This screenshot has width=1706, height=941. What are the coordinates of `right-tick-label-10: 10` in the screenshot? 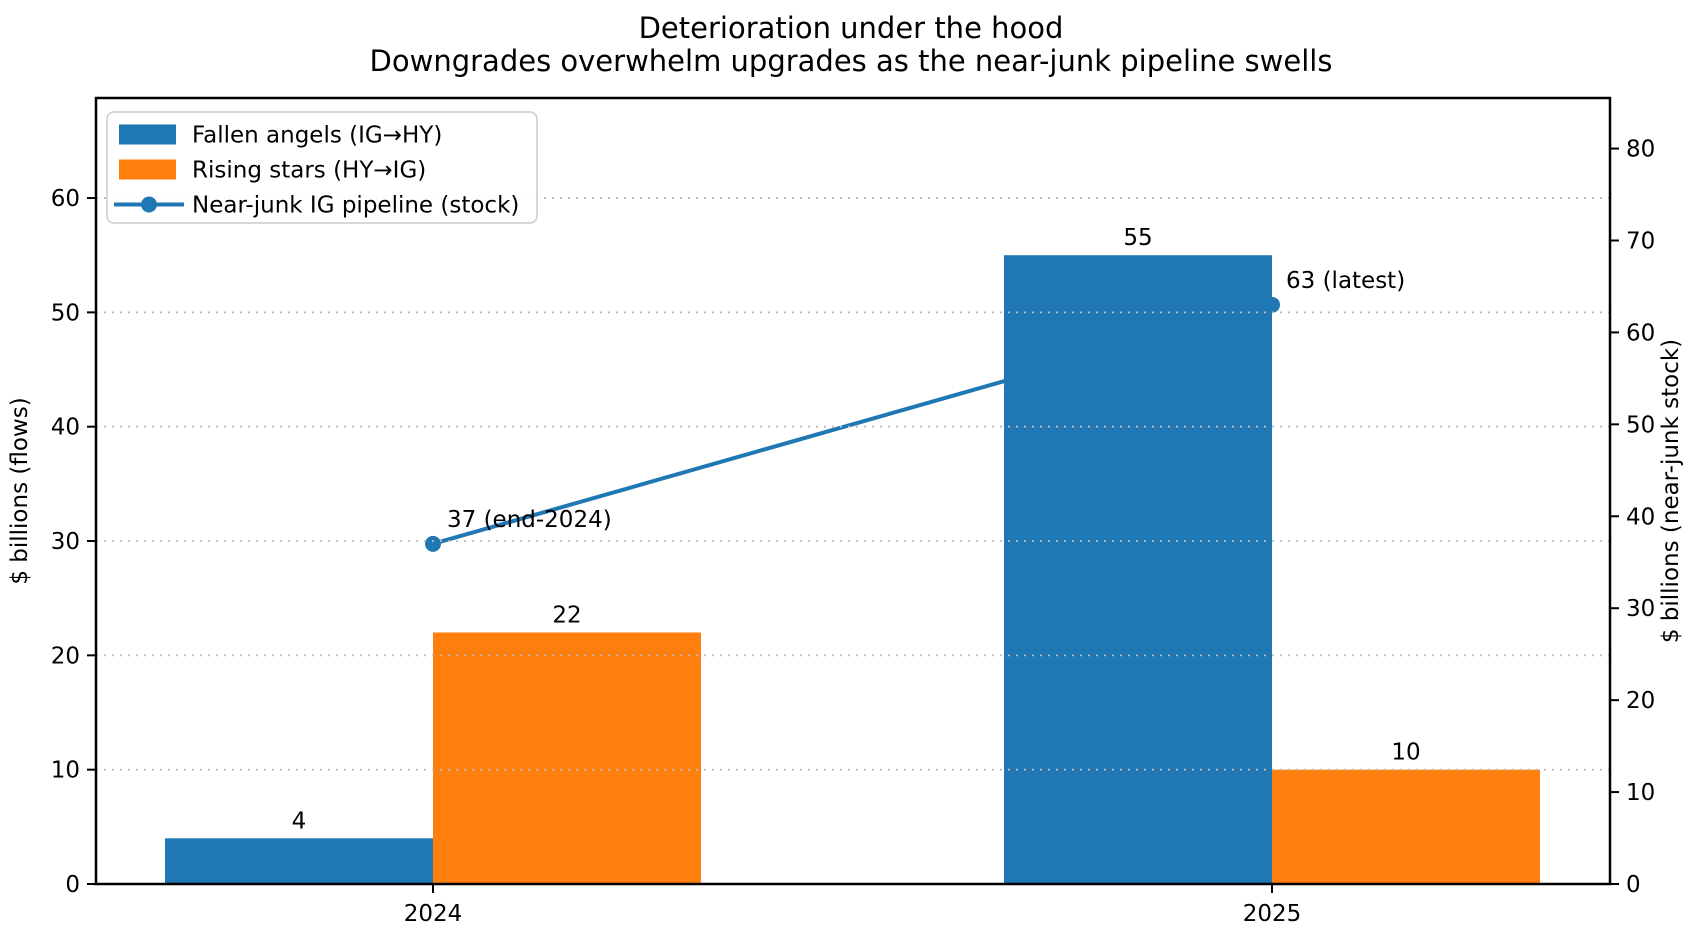 It's located at (1640, 793).